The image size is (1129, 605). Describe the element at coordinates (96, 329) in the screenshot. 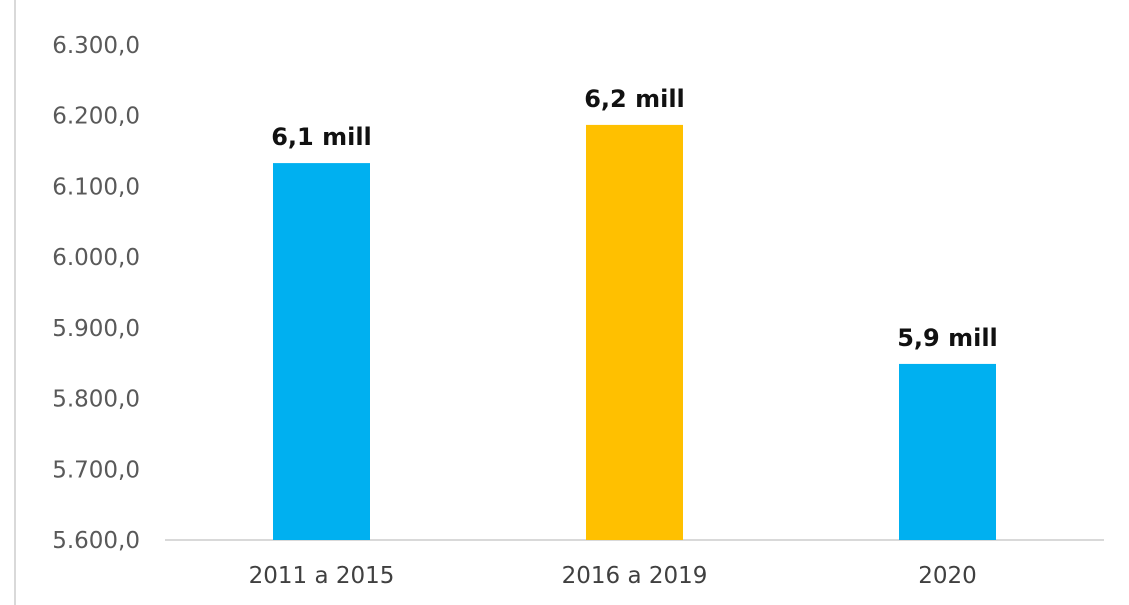

I see `y-tick-label: 5.900,0` at that location.